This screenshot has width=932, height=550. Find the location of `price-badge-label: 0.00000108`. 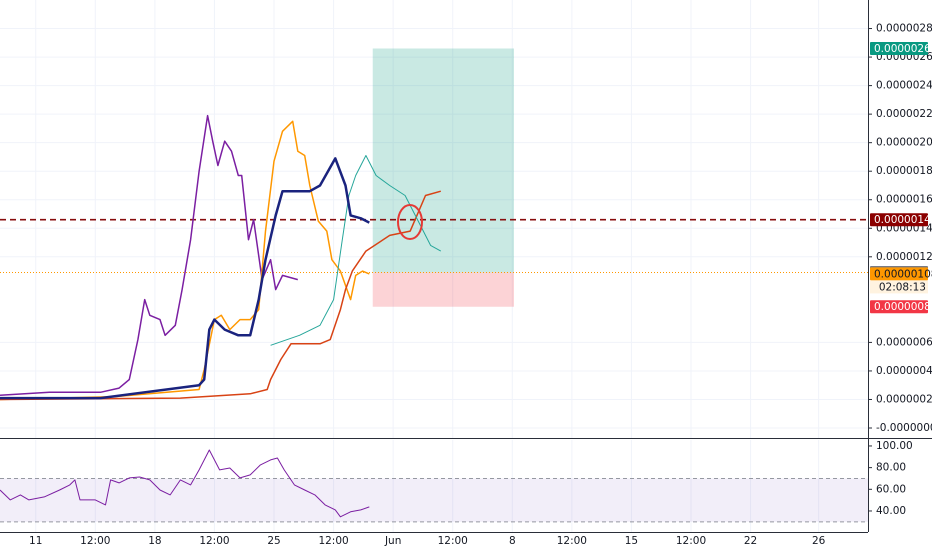

price-badge-label: 0.00000108 is located at coordinates (903, 274).